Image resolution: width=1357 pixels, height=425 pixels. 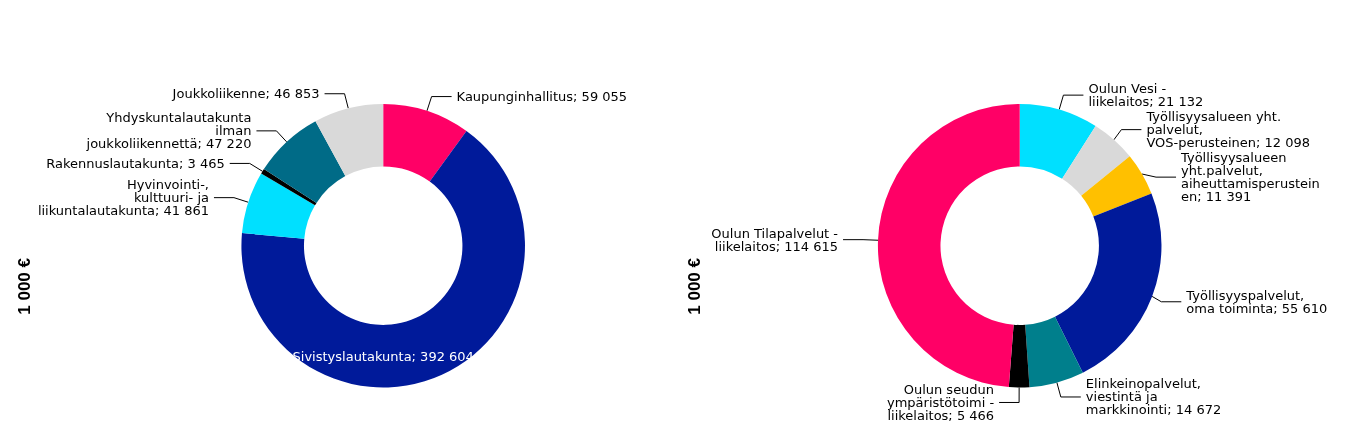 I want to click on slice-label: Oulun Tilapalvelut - liikelaitos; 114 615, so click(x=775, y=239).